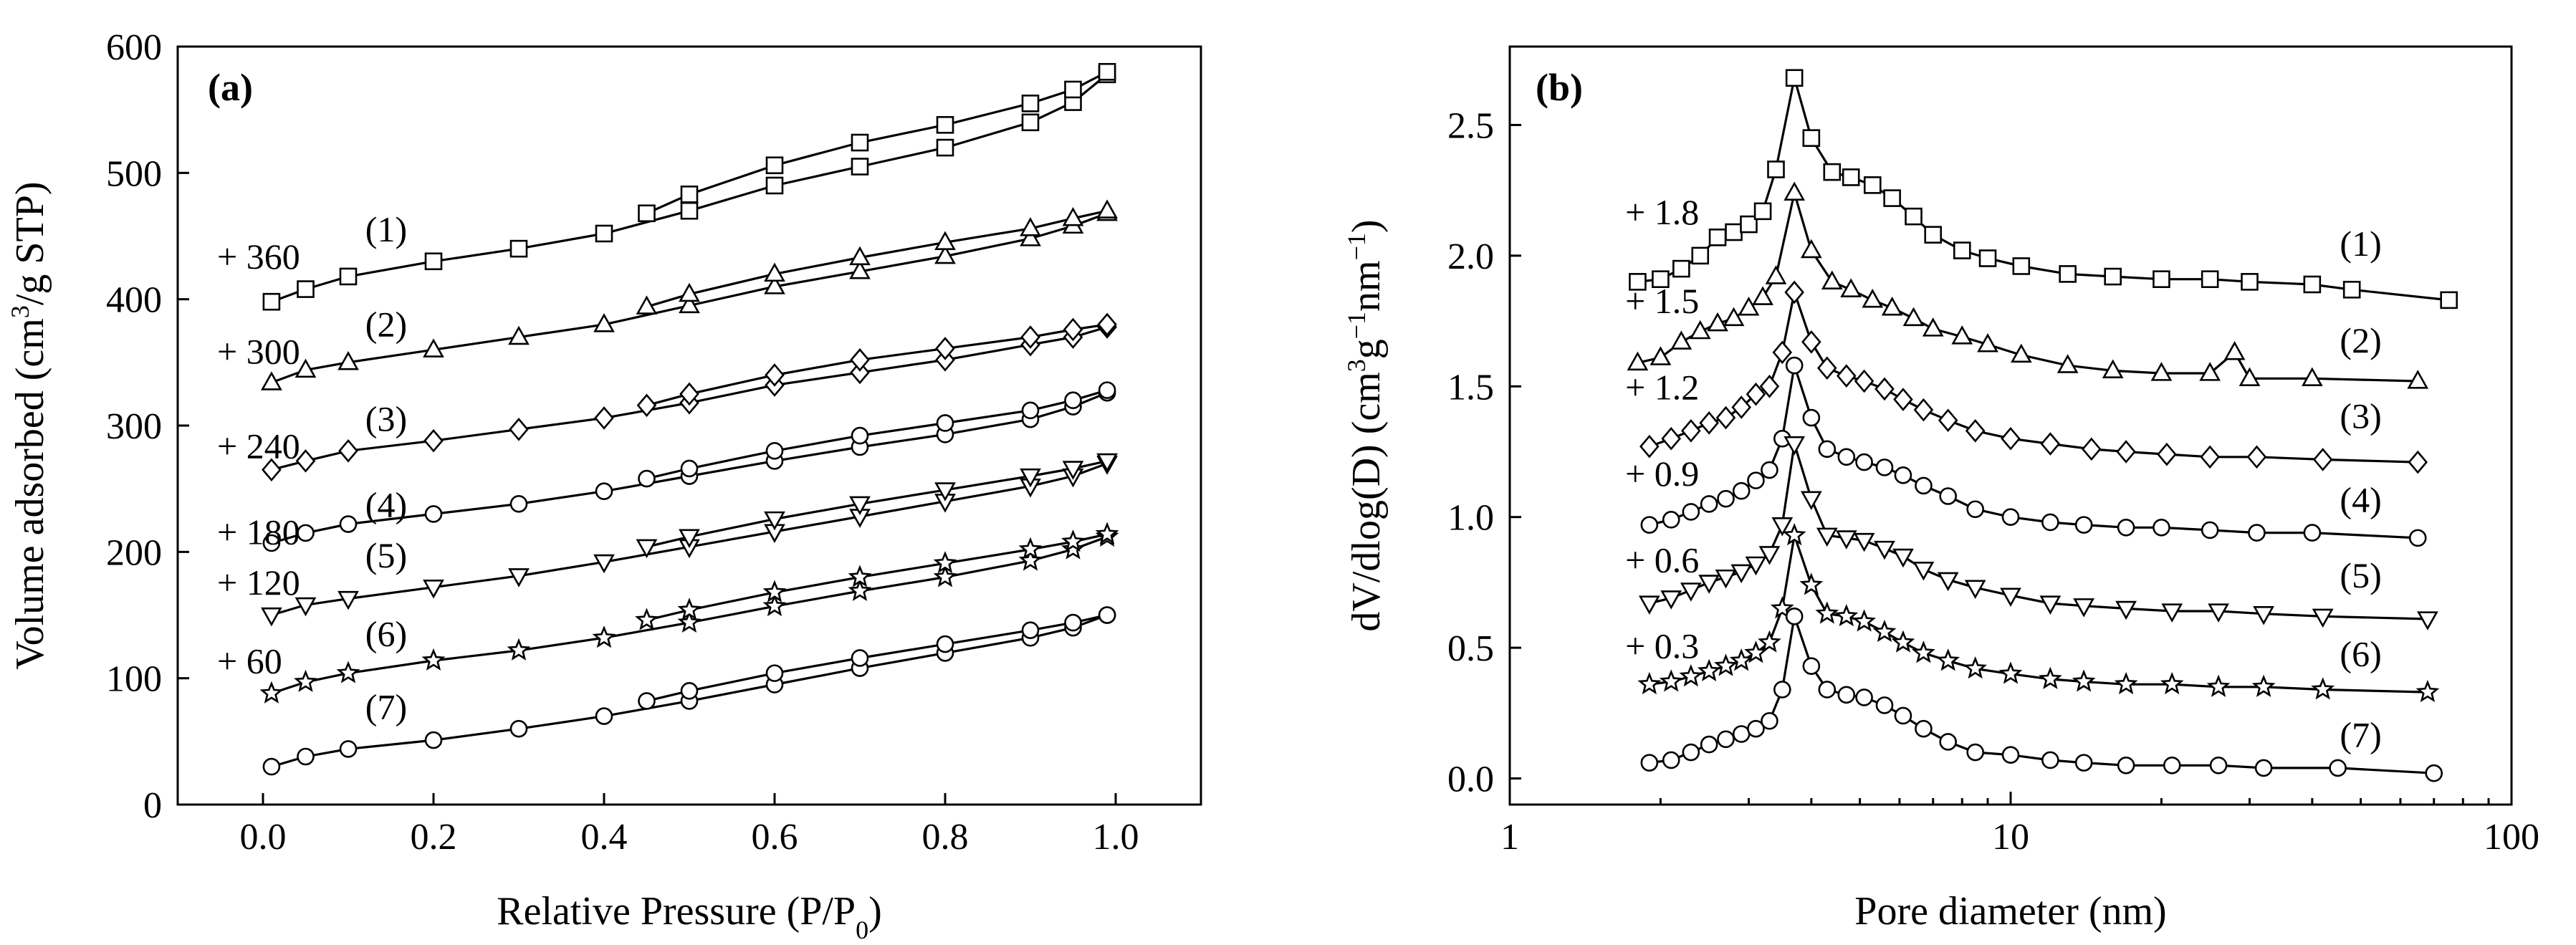  I want to click on panel-b-offset-annotation: + 0.6, so click(1662, 559).